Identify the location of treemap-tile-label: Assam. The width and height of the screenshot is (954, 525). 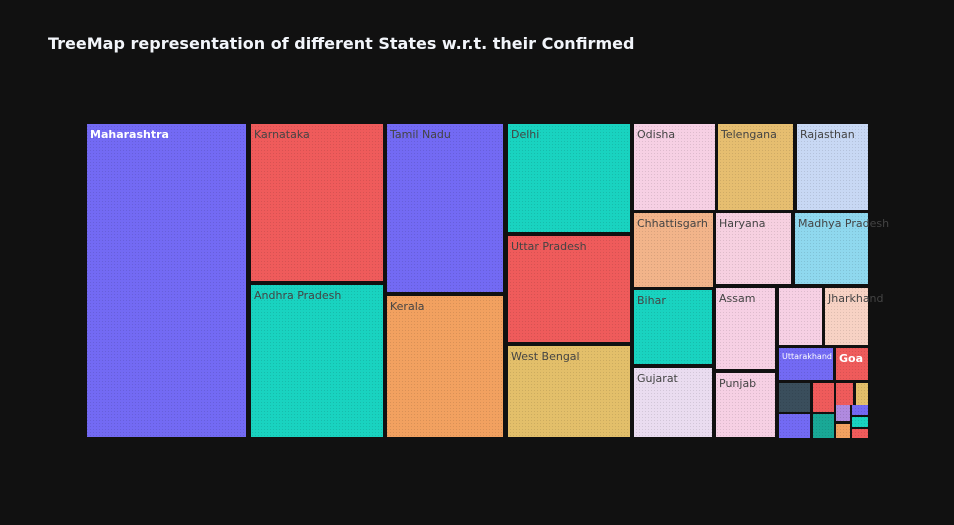
(737, 298).